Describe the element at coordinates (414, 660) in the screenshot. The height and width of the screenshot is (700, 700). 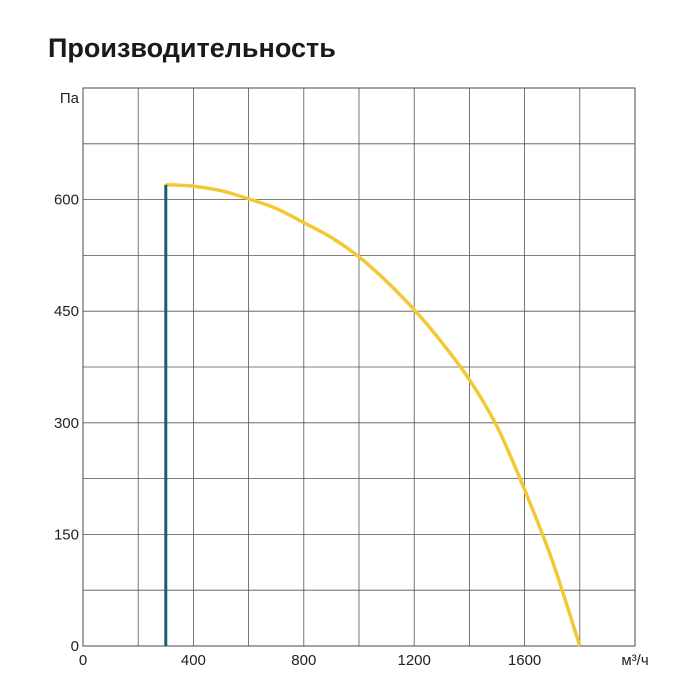
I see `x-tick-label: 1200` at that location.